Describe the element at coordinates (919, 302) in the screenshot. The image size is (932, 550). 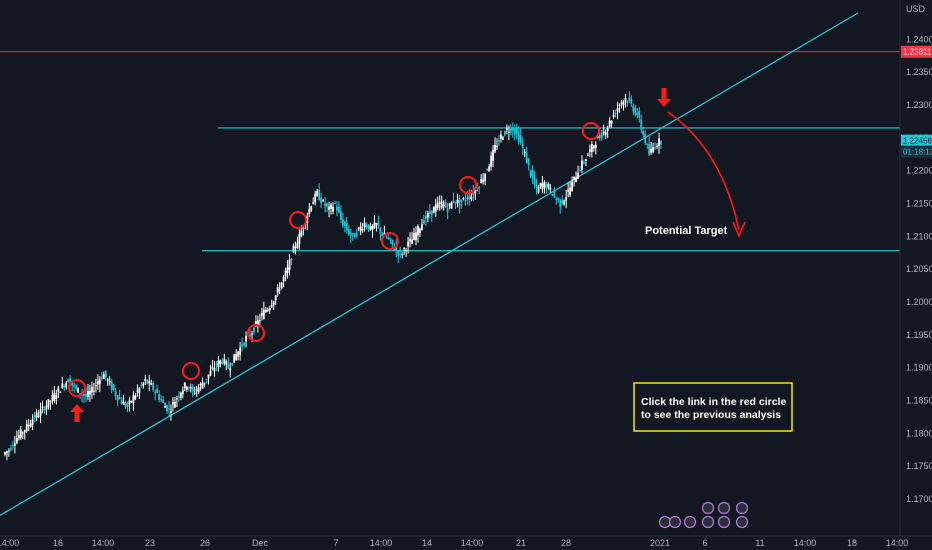
I see `price-tick-label: 1.20000` at that location.